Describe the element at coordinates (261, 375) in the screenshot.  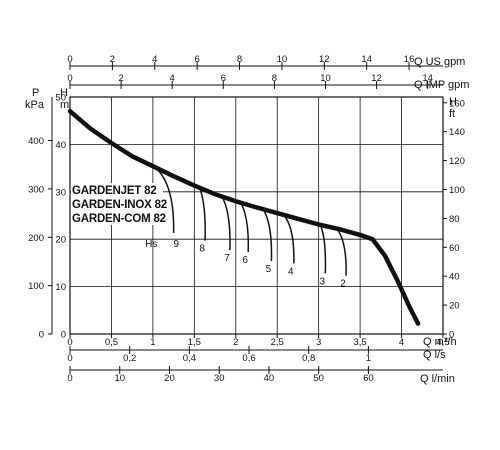
I see `bottom-axis-lmin: 0 10 20 30 40 50 60 Q l/min` at that location.